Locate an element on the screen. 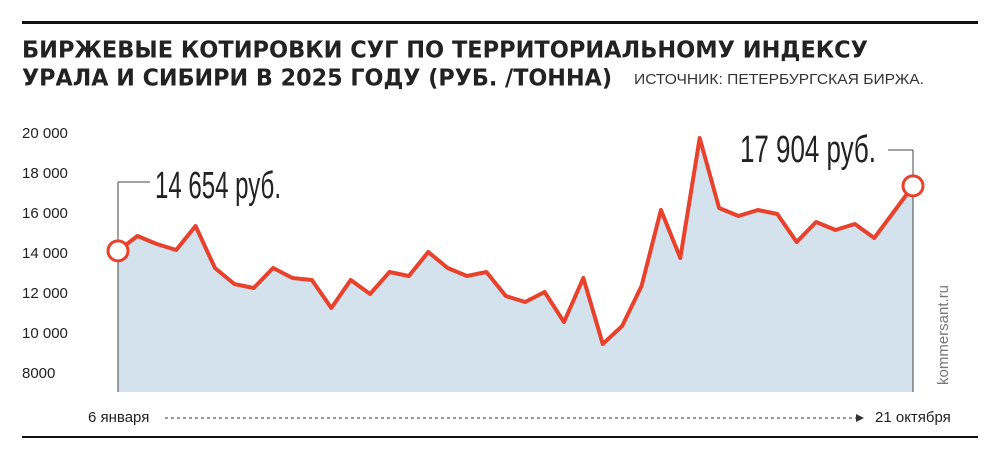 The image size is (1000, 461). watermark: kommersant.ru is located at coordinates (943, 335).